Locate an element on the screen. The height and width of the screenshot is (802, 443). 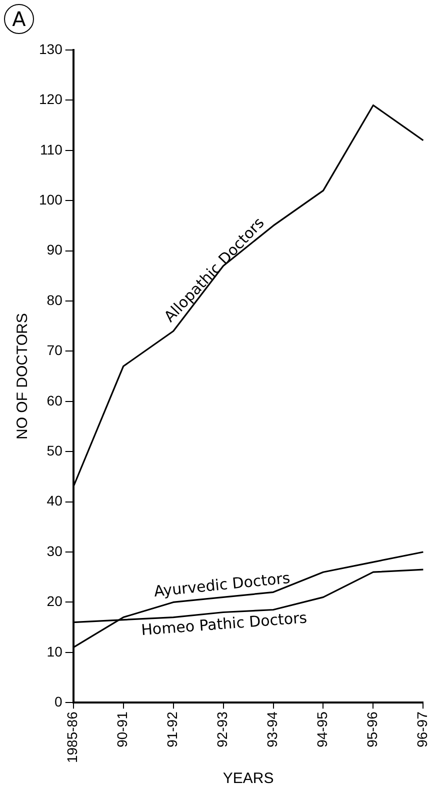
x-tick-label: 92-93 is located at coordinates (222, 729).